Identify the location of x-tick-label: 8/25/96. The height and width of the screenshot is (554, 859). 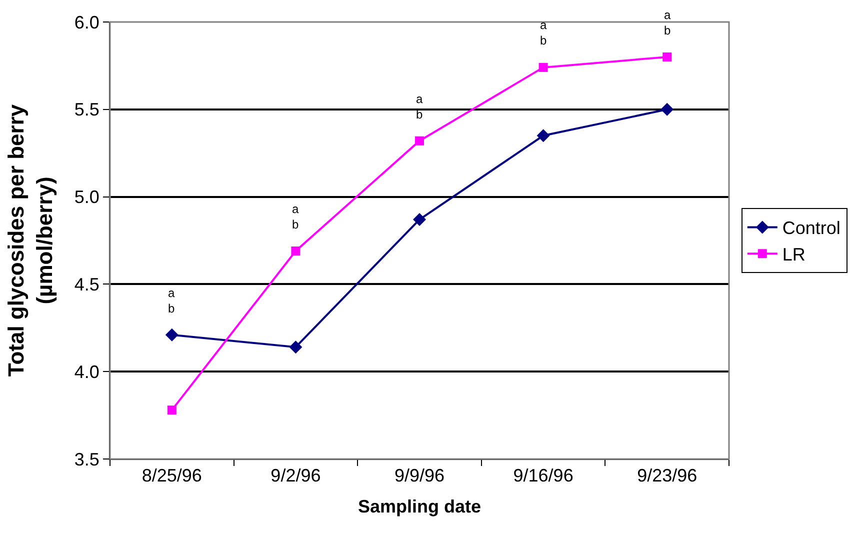
(172, 476).